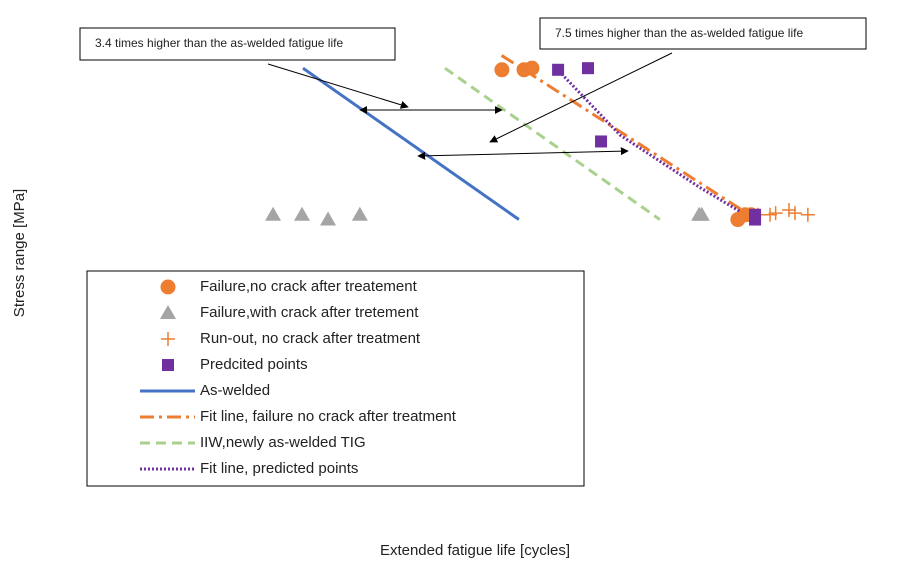 Image resolution: width=919 pixels, height=571 pixels. What do you see at coordinates (309, 286) in the screenshot?
I see `legend-label: Failure,no crack after treatement` at bounding box center [309, 286].